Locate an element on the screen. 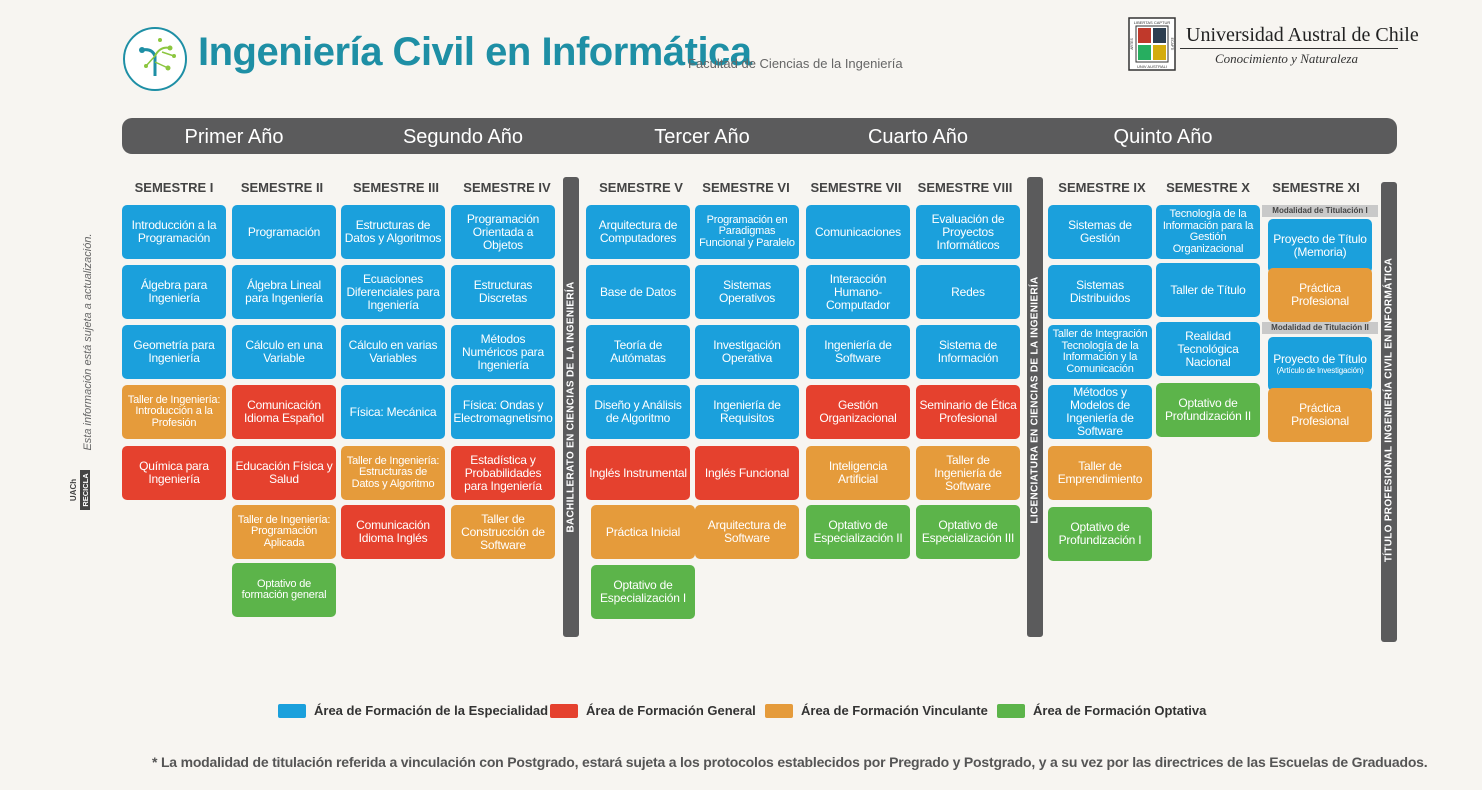  course-s2-5: Educación Física y Salud is located at coordinates (284, 473).